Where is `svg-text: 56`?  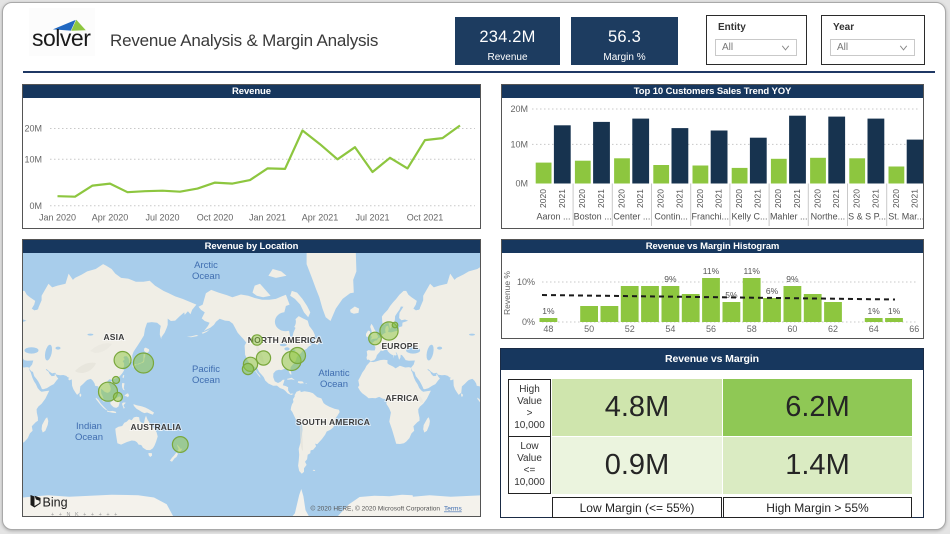 svg-text: 56 is located at coordinates (711, 329).